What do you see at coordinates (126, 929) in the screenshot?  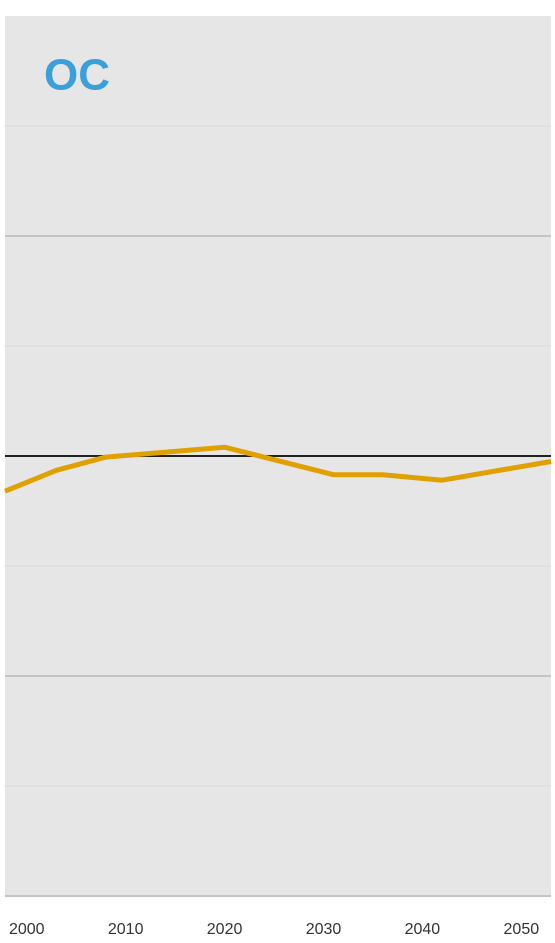 I see `x-tick-label: 2010` at bounding box center [126, 929].